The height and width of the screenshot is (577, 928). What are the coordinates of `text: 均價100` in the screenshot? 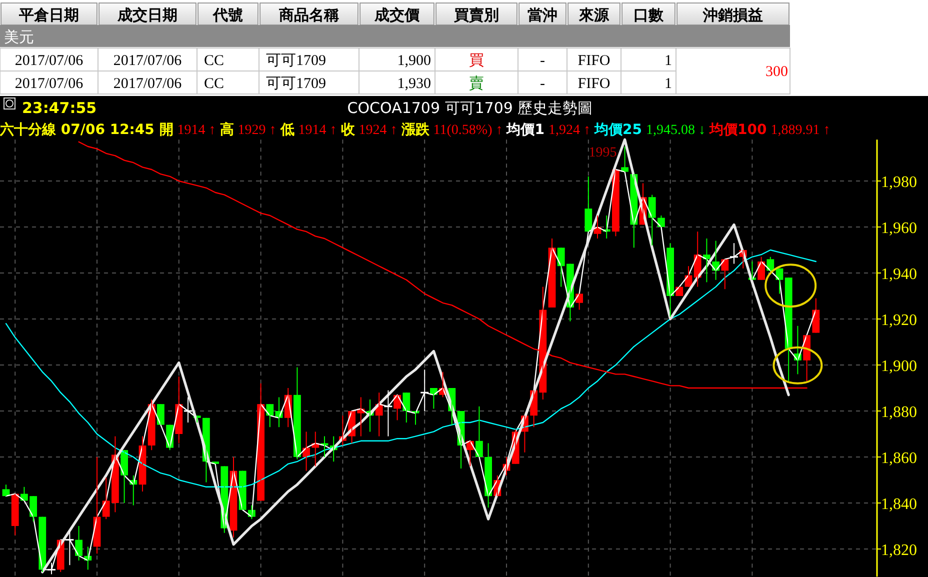 It's located at (737, 130).